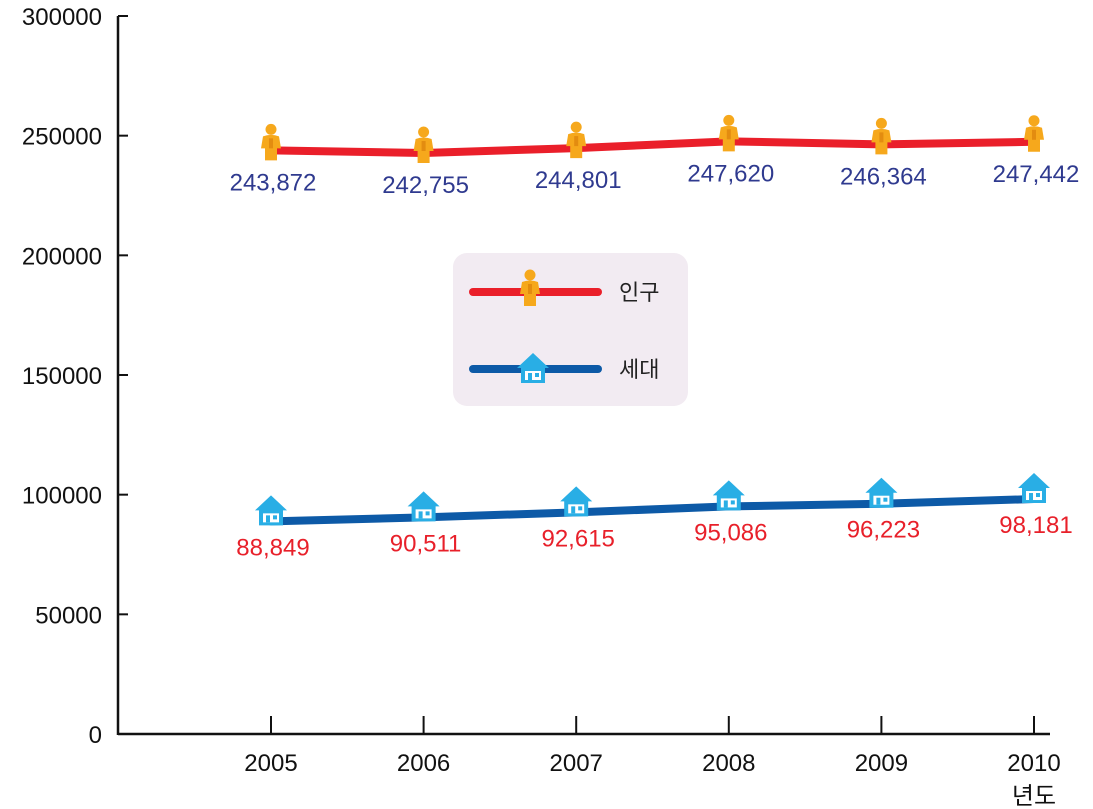 Image resolution: width=1093 pixels, height=809 pixels. I want to click on y-tick-label: 150000, so click(62, 376).